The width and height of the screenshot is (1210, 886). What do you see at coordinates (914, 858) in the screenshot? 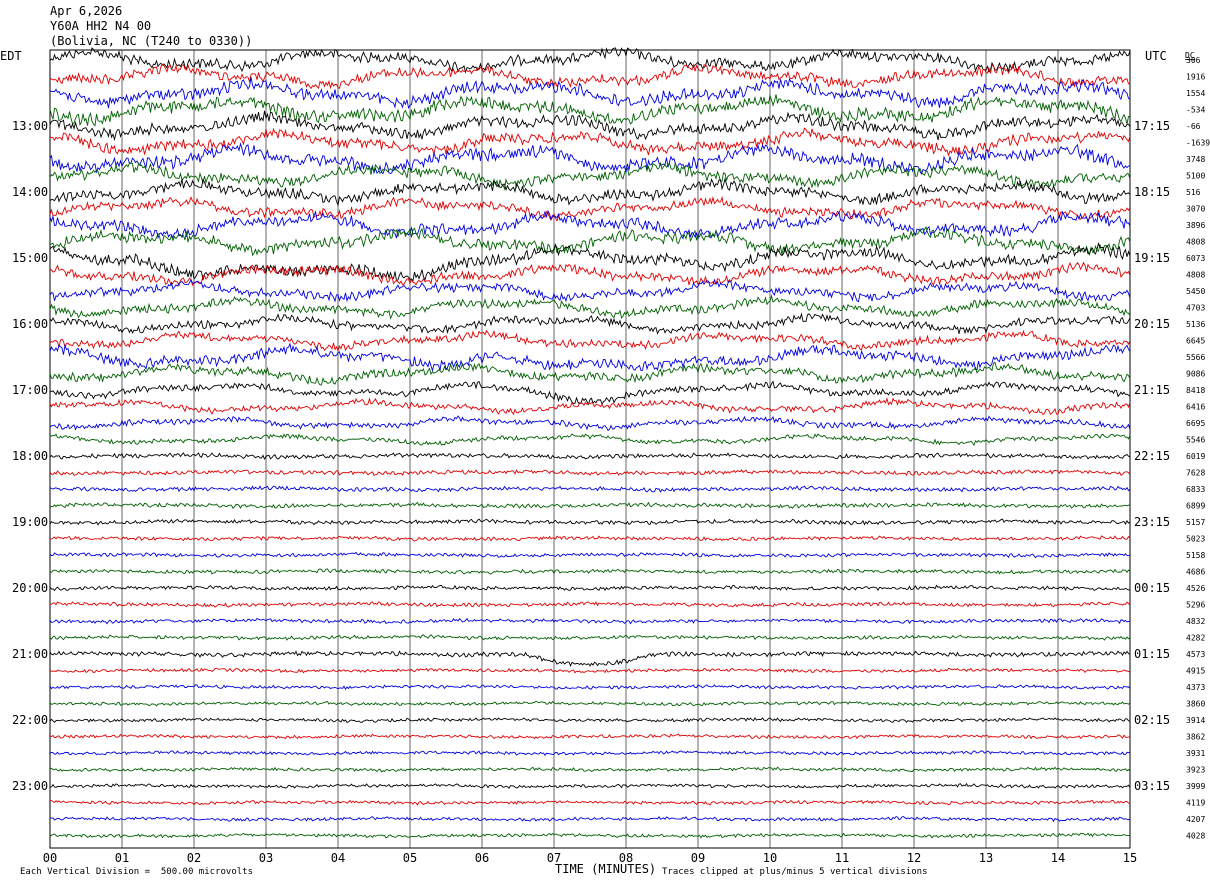
I see `x-tick-label: 12` at bounding box center [914, 858].